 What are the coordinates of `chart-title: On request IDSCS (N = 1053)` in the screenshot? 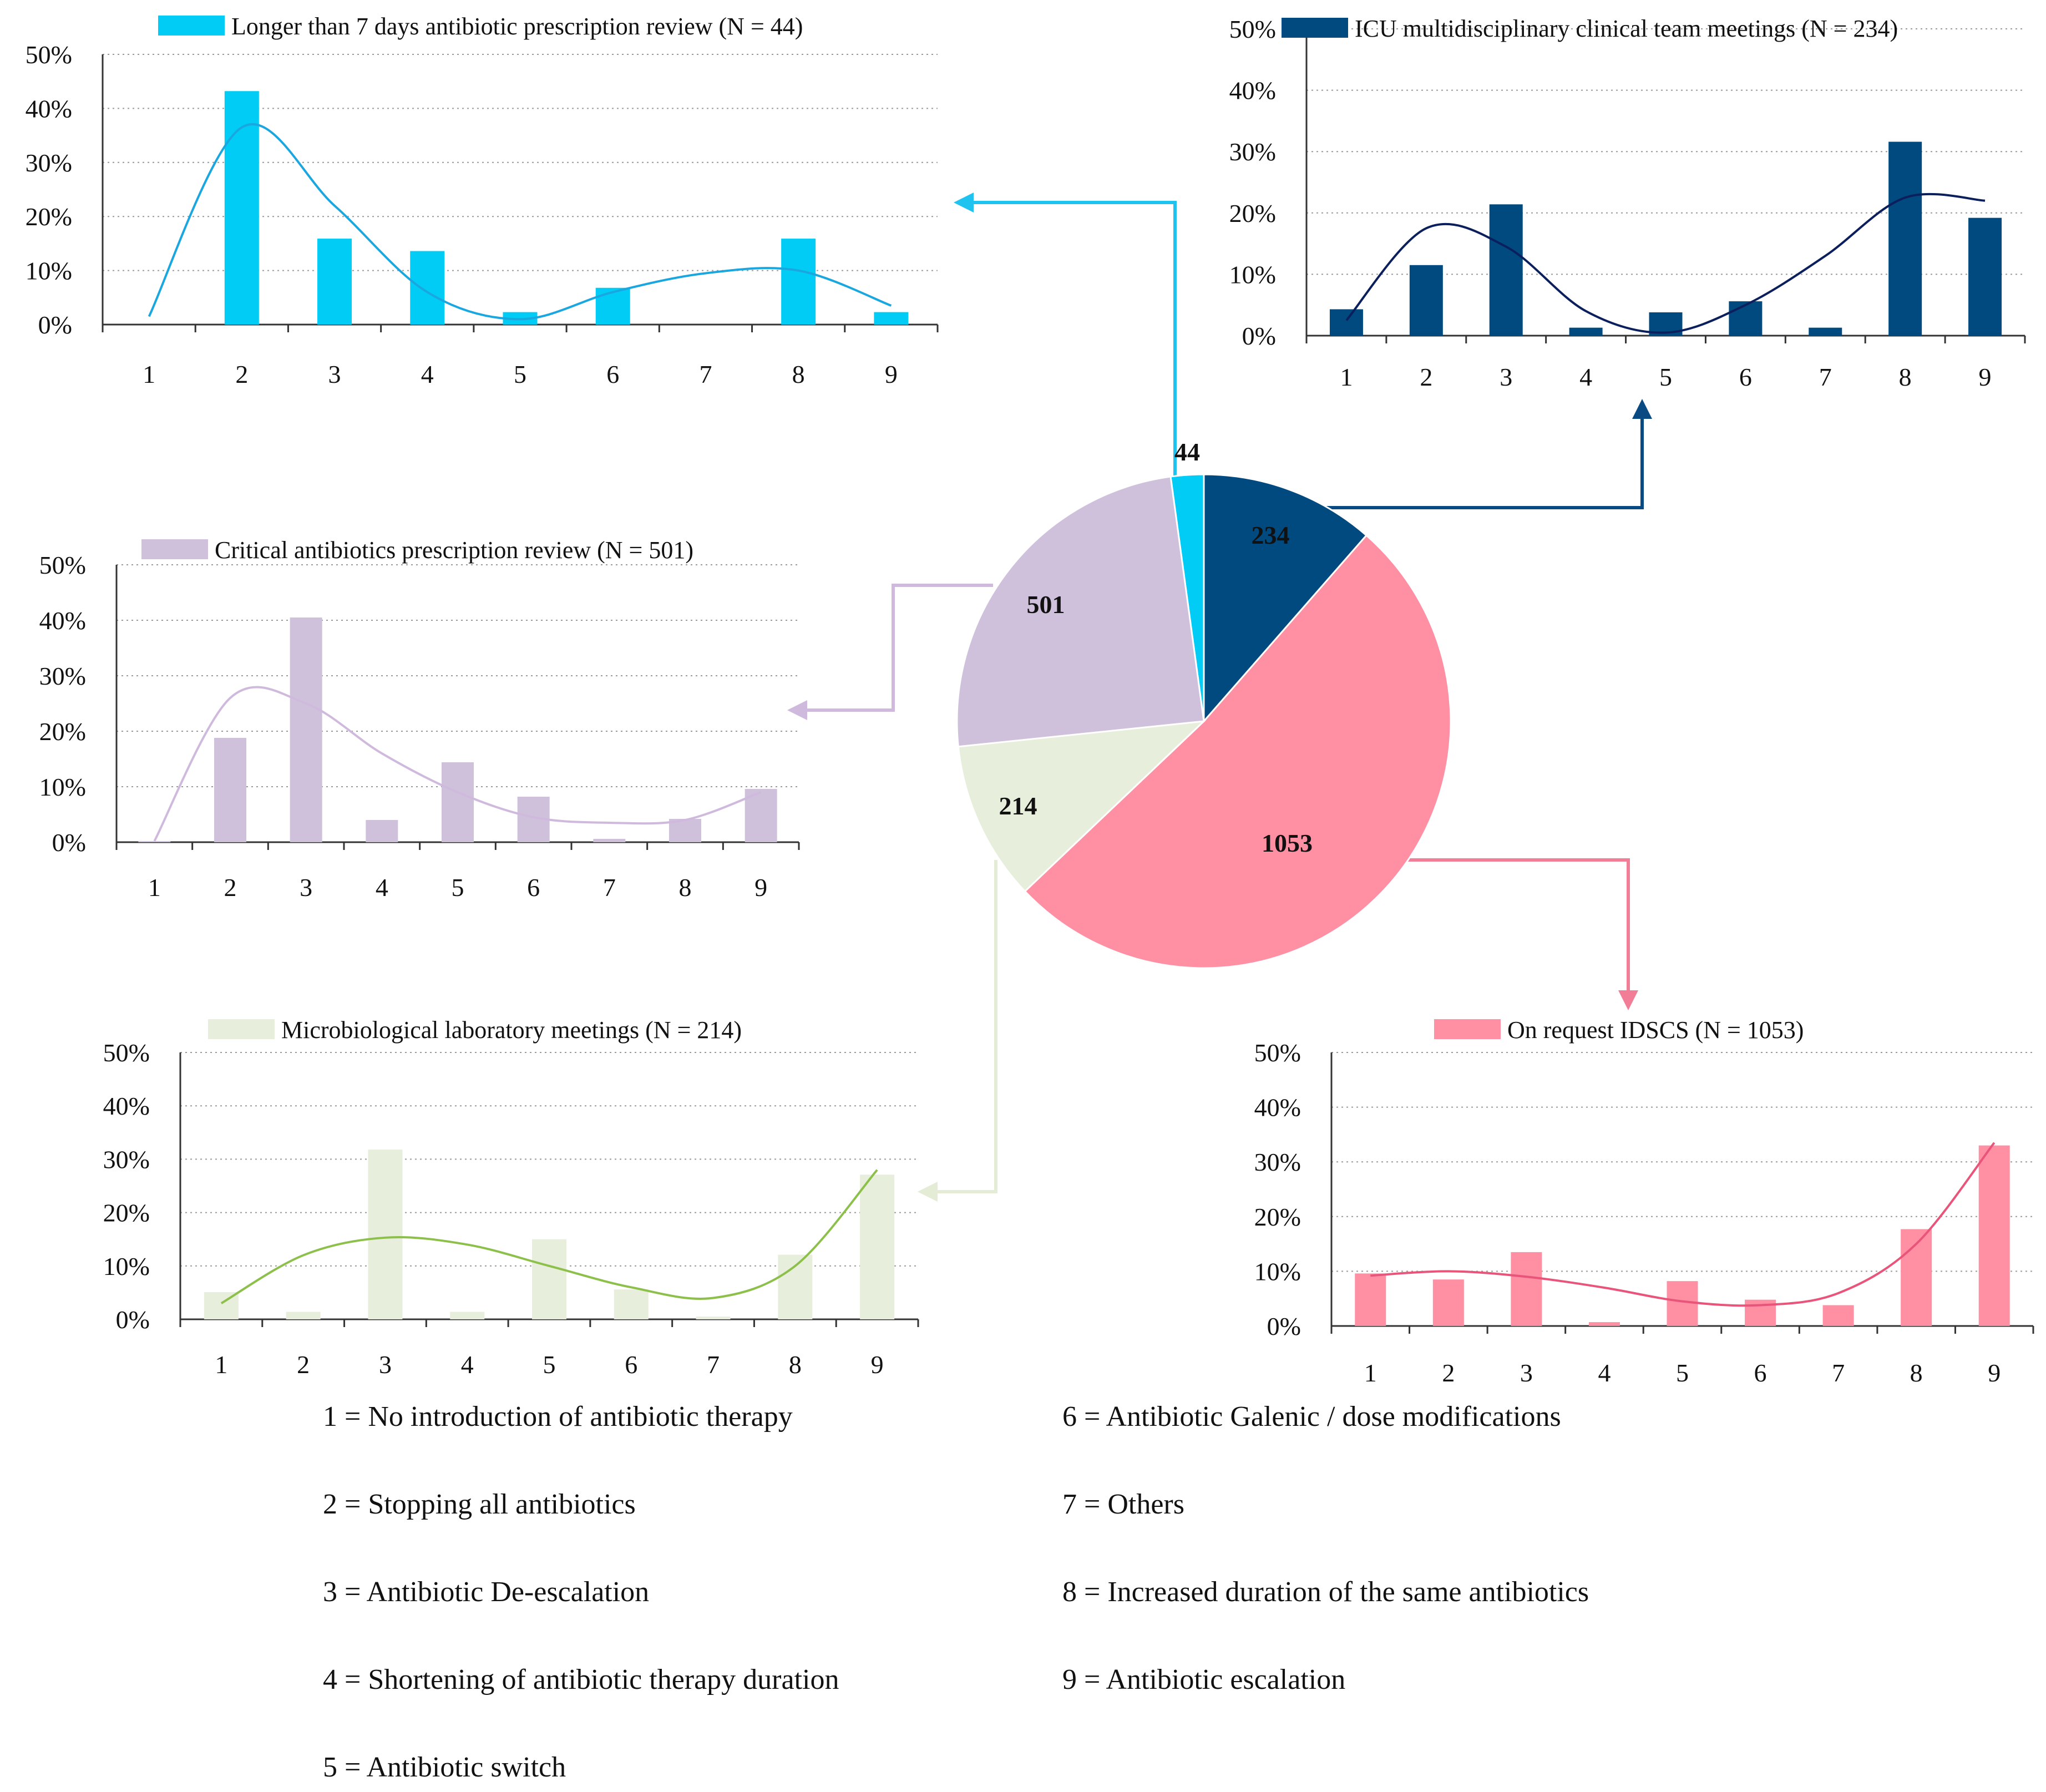 It's located at (1655, 1030).